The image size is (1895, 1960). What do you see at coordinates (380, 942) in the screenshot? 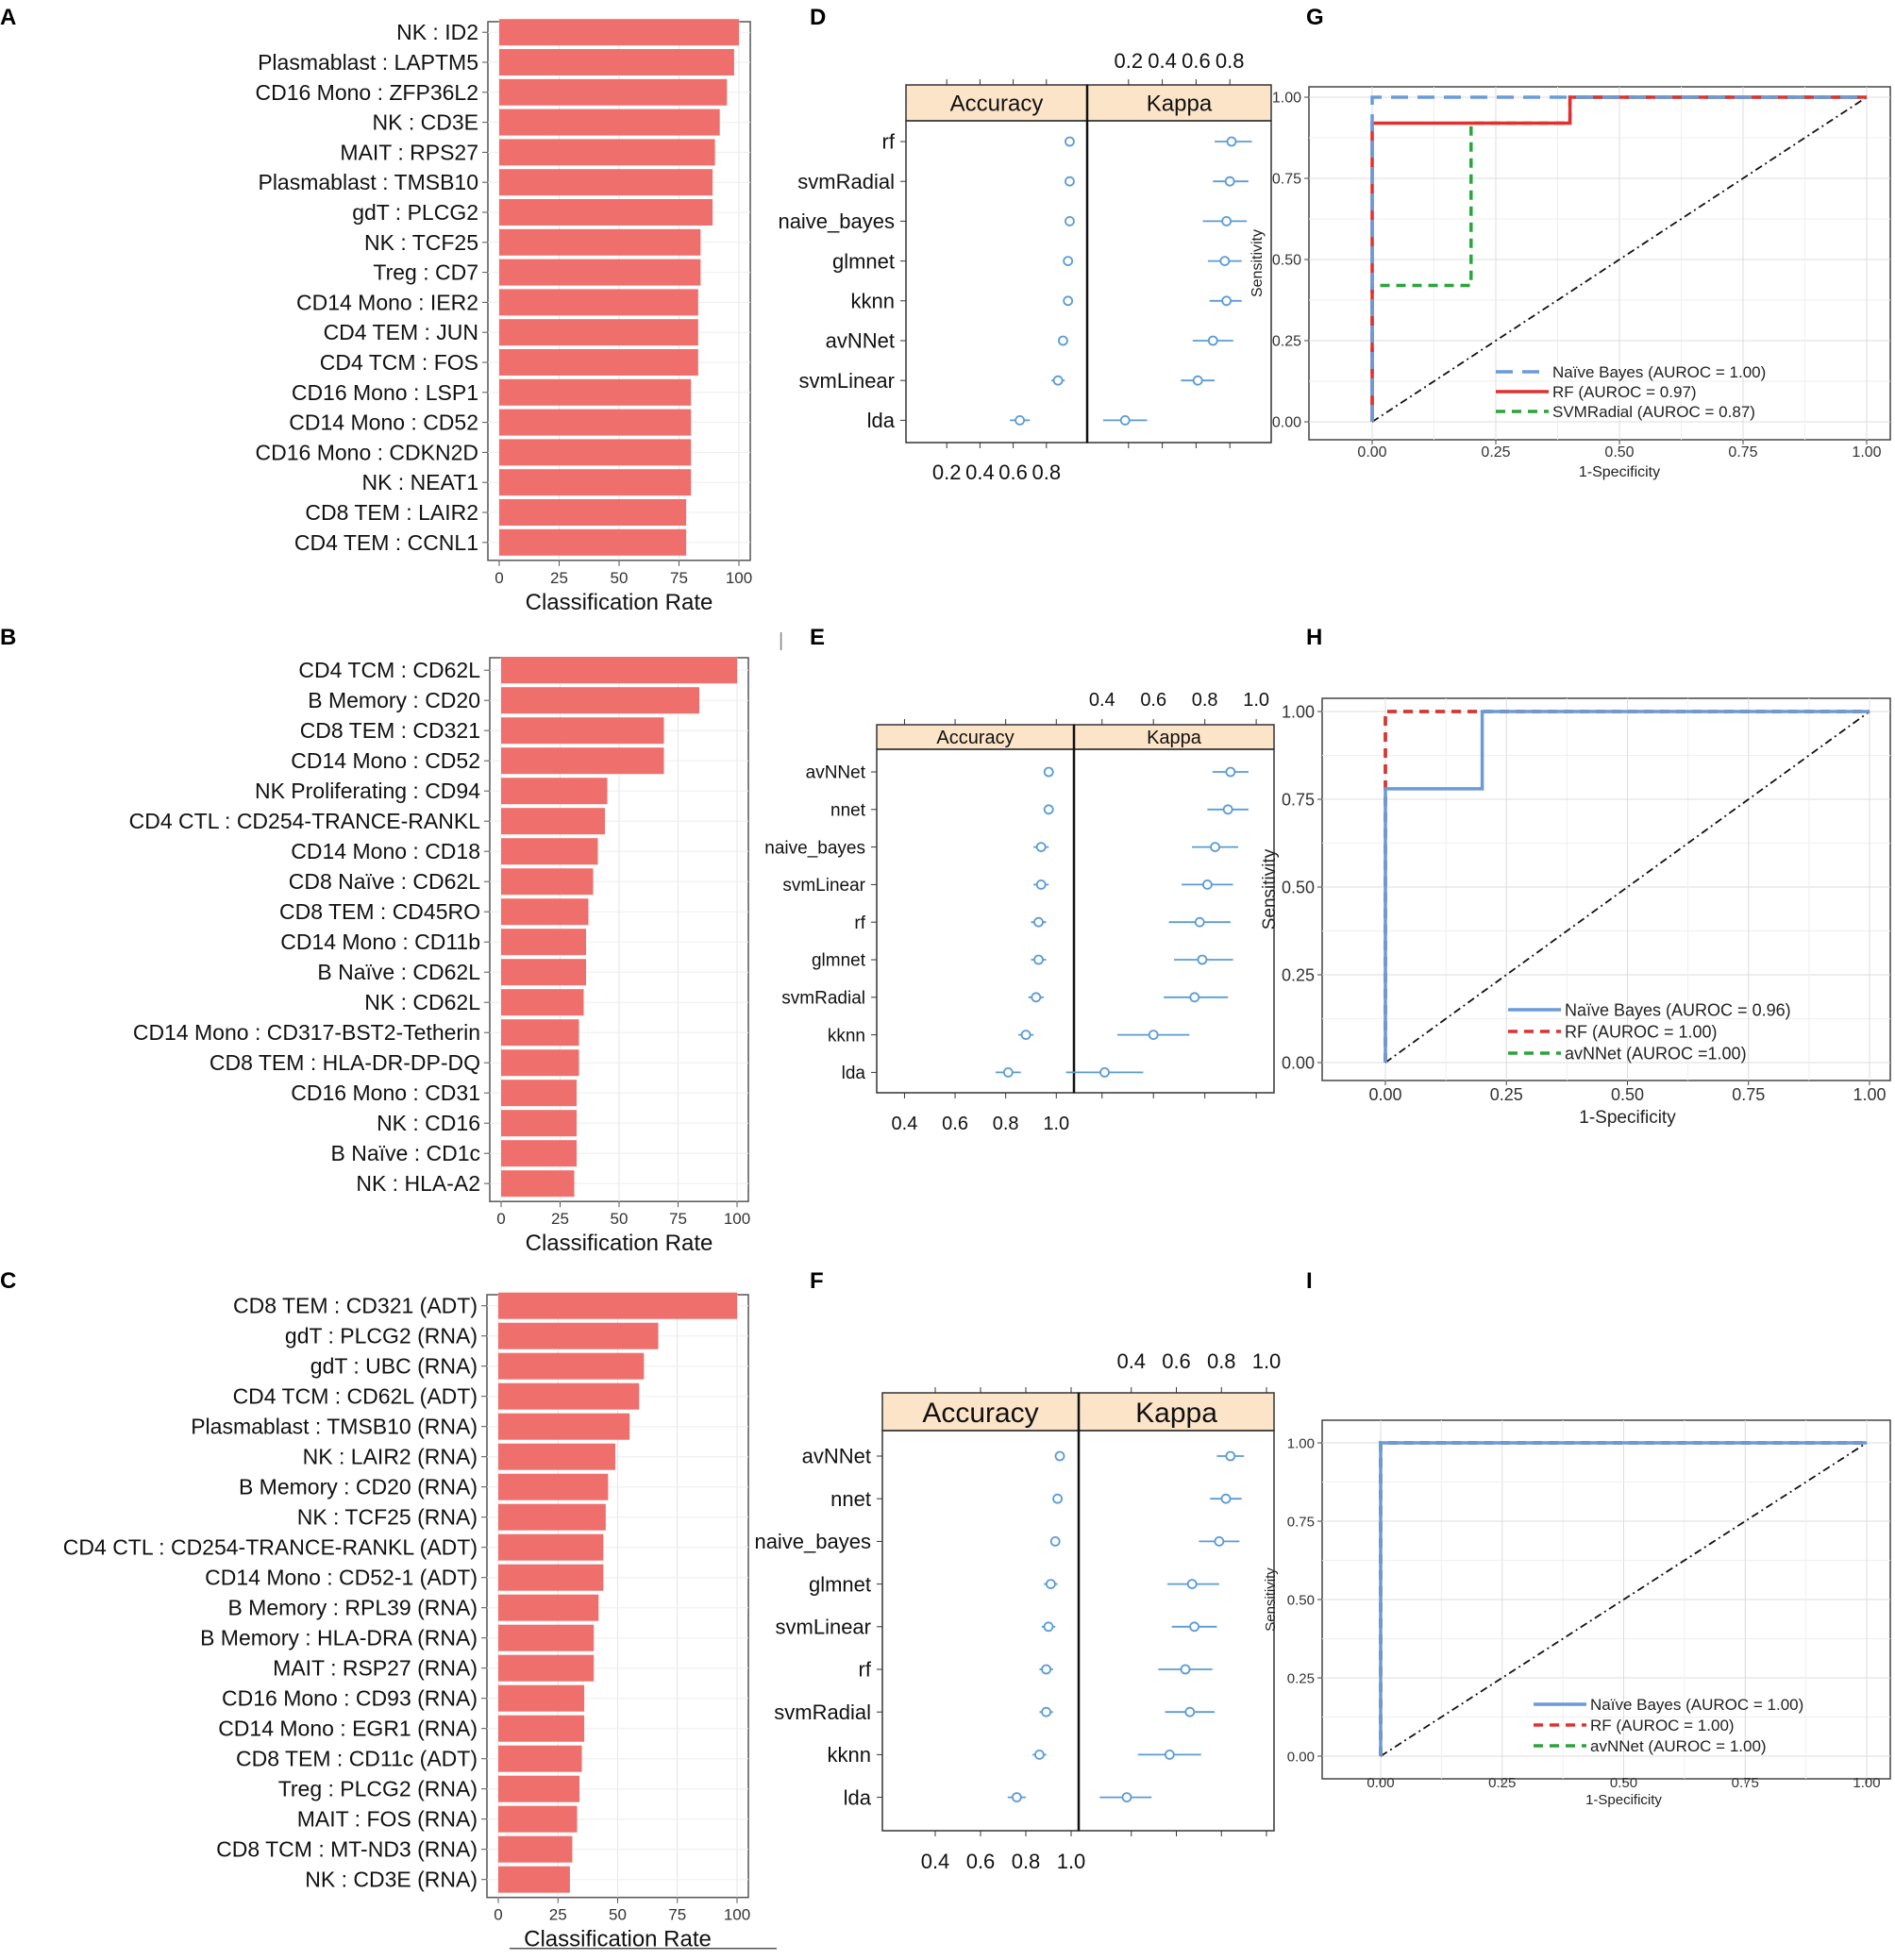
I see `category-label: CD14 Mono : CD11b` at bounding box center [380, 942].